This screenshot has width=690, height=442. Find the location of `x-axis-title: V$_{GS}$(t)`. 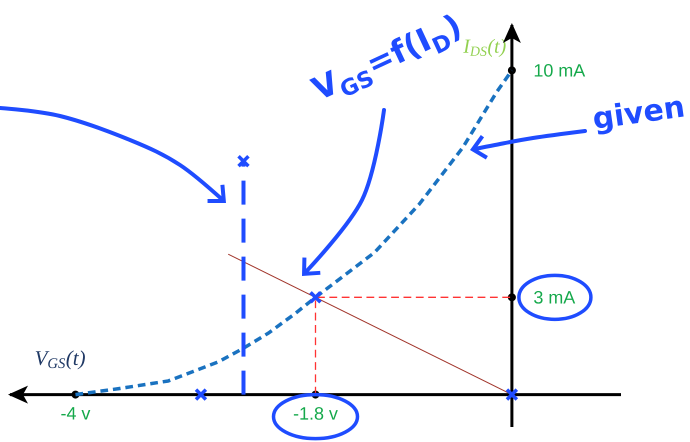

x-axis-title: V$_{GS}$(t) is located at coordinates (60, 360).